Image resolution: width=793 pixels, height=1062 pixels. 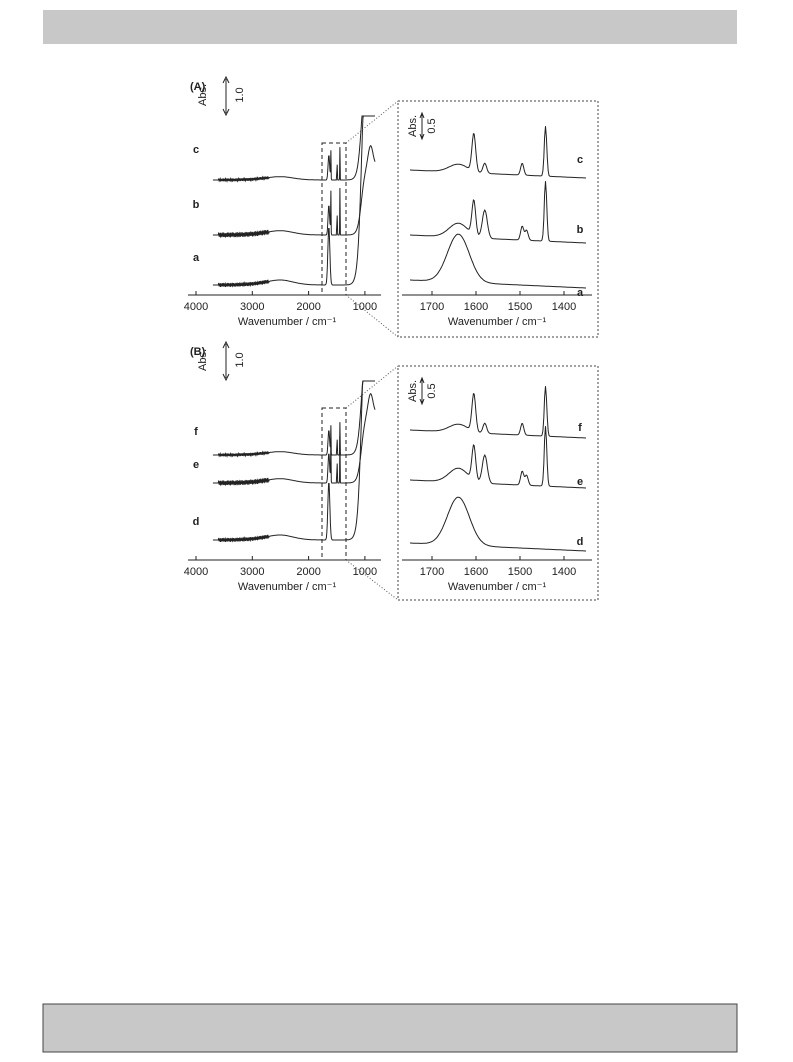 What do you see at coordinates (390, 27) in the screenshot?
I see `header-bar` at bounding box center [390, 27].